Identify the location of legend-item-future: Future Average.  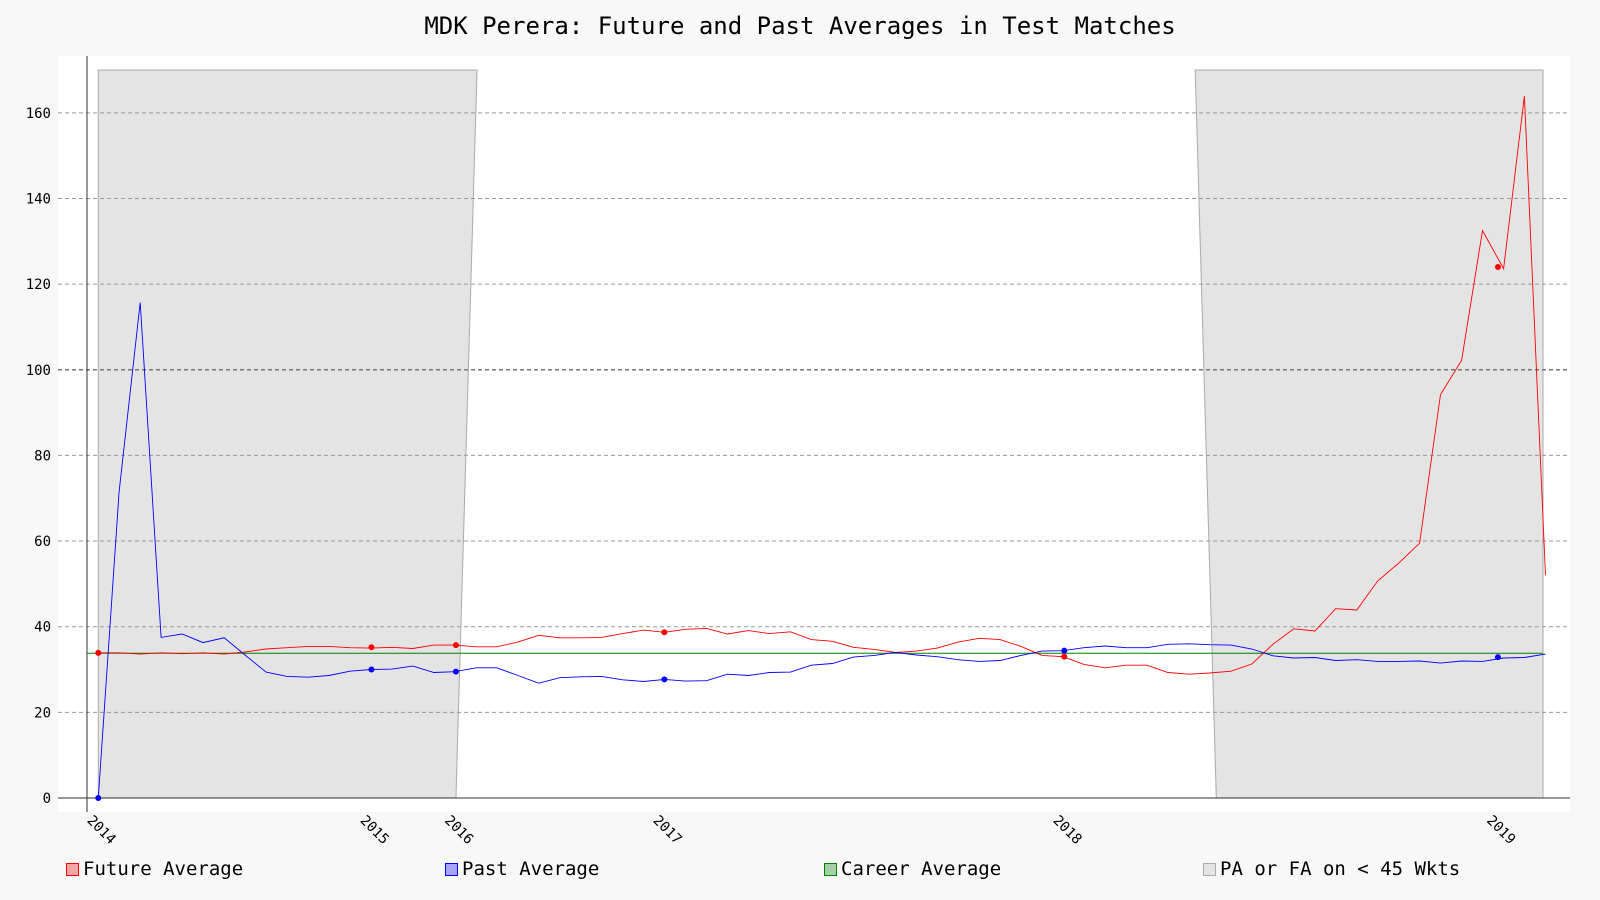
(154, 869).